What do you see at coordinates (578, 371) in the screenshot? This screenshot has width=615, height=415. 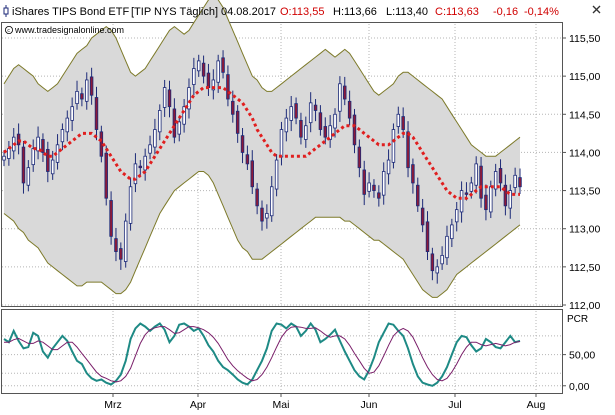 I see `y-axis-pcr: 0,00 50,00` at bounding box center [578, 371].